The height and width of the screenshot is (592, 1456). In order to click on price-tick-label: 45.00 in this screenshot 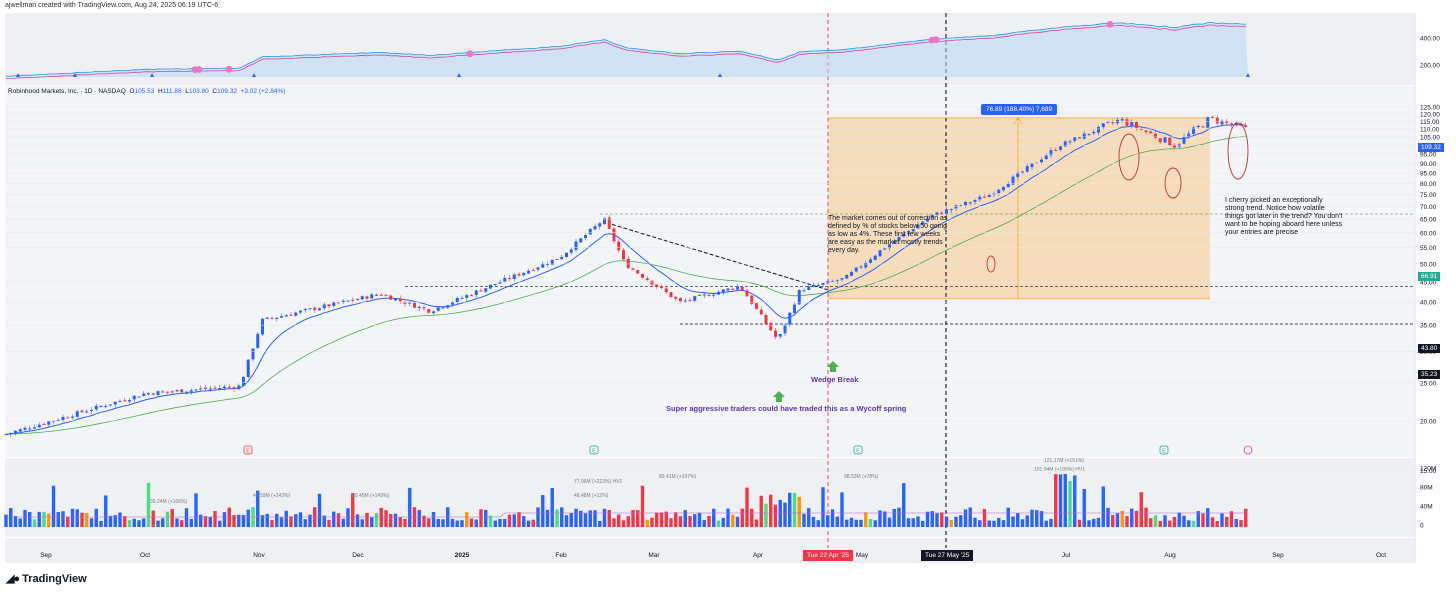, I will do `click(1428, 283)`.